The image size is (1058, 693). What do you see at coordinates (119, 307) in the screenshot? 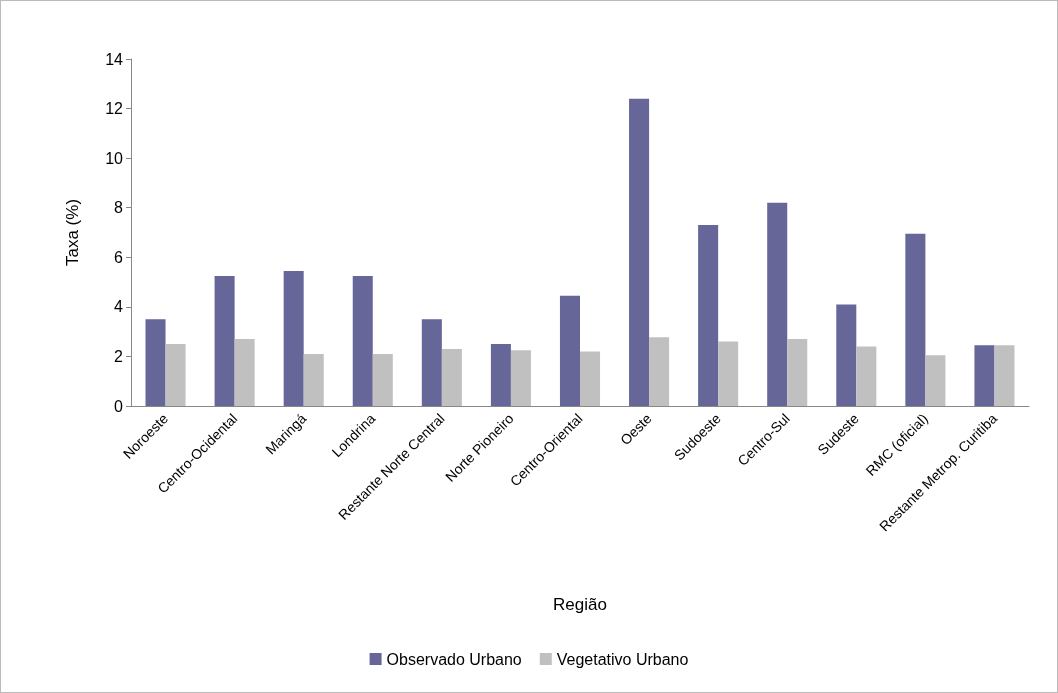
I see `y-tick-label: 4` at bounding box center [119, 307].